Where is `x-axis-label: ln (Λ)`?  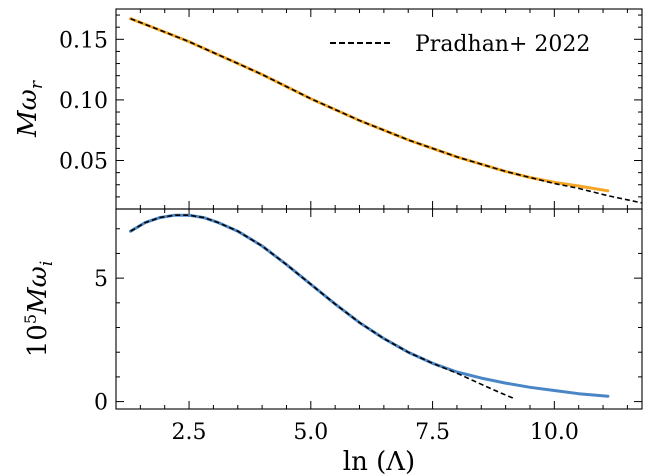 x-axis-label: ln (Λ) is located at coordinates (379, 461).